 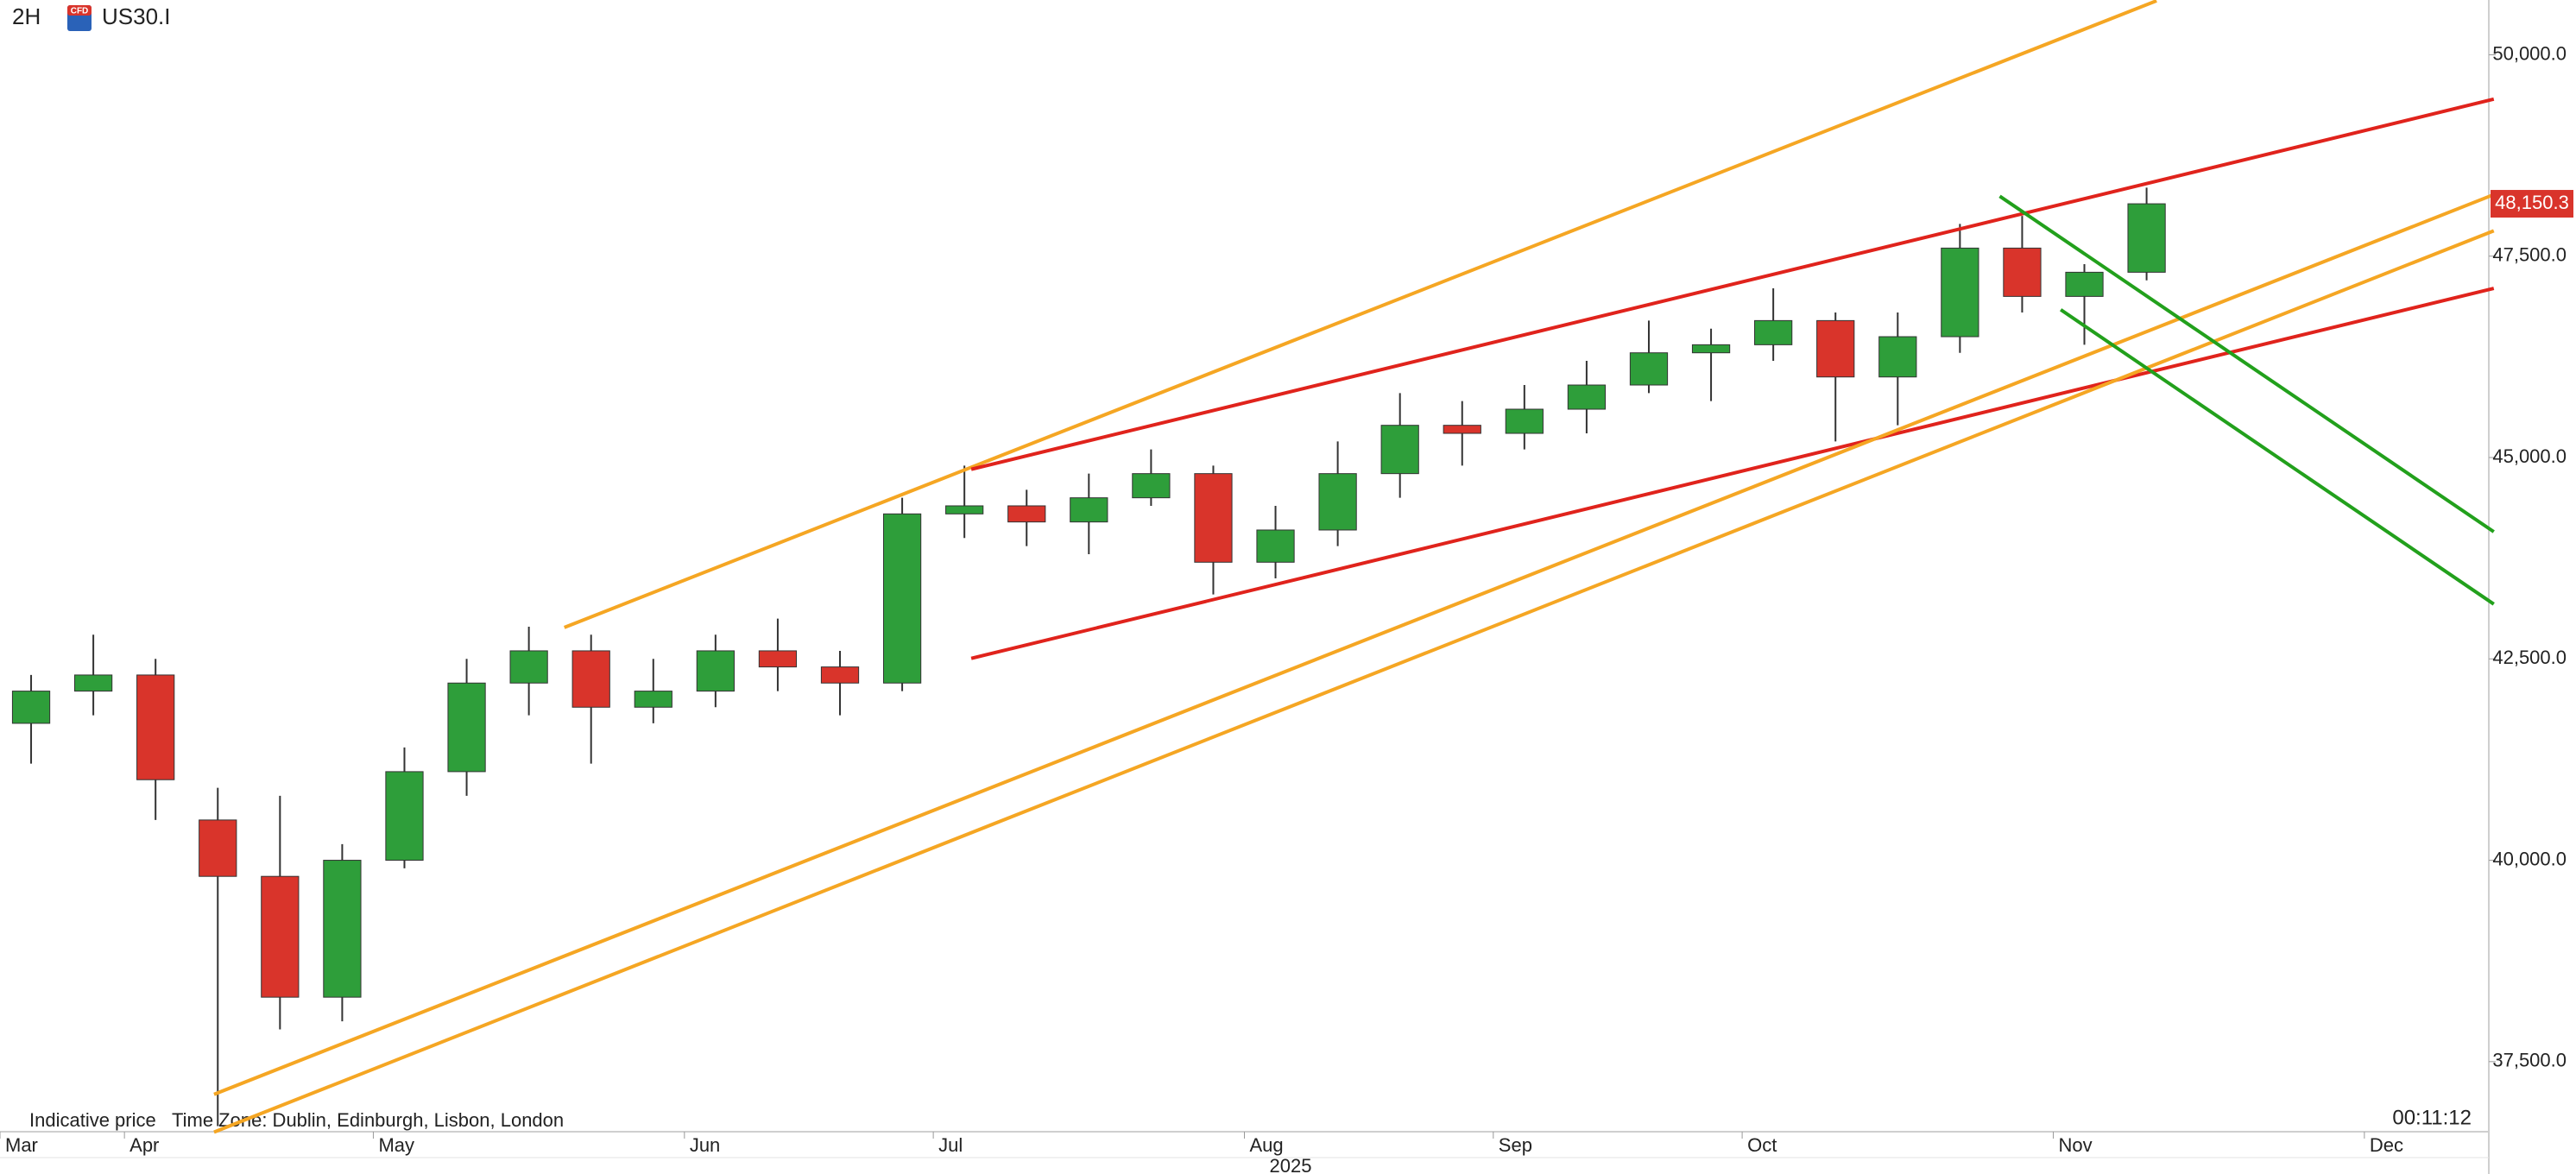 What do you see at coordinates (2432, 1117) in the screenshot?
I see `countdown: 00:11:12` at bounding box center [2432, 1117].